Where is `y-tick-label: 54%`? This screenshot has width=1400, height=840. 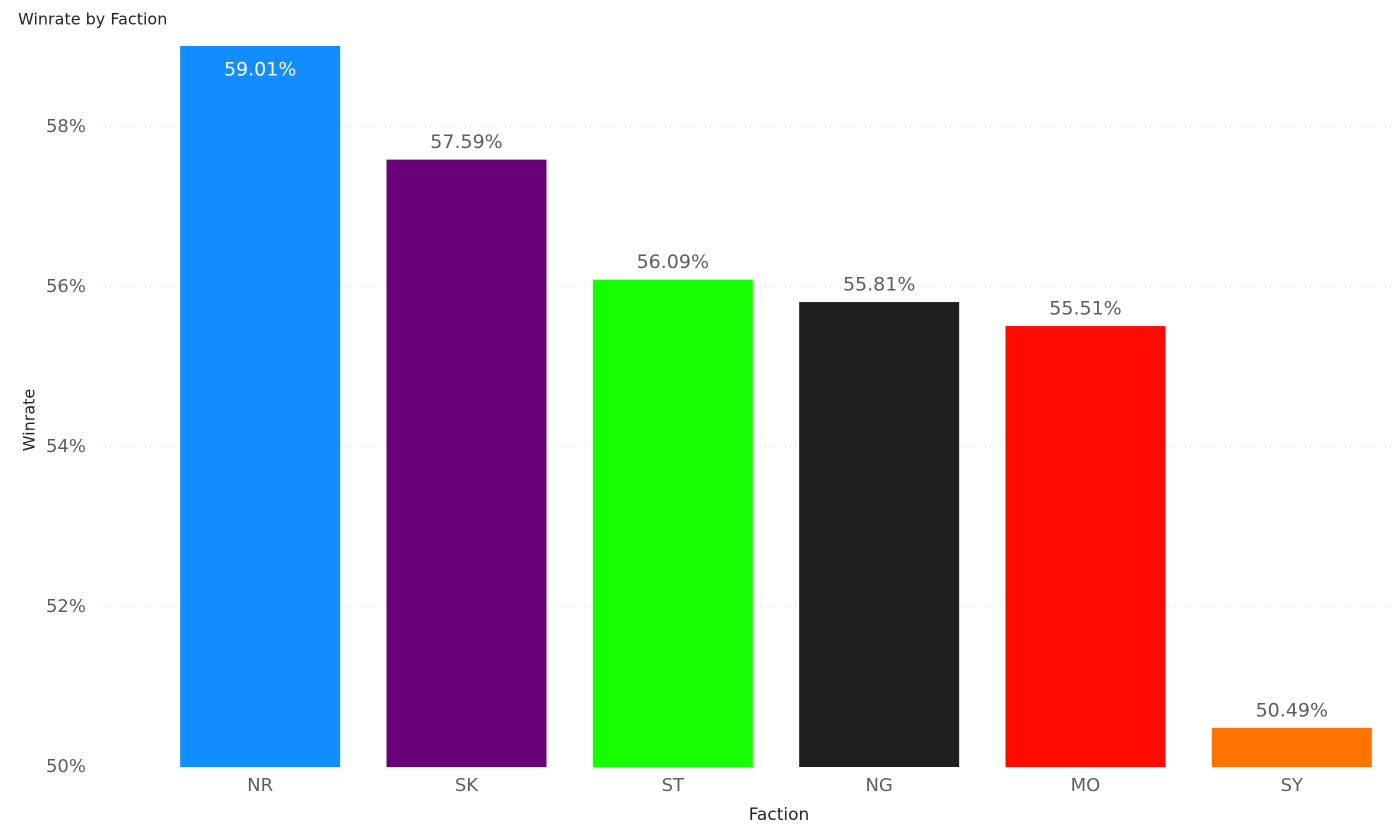 y-tick-label: 54% is located at coordinates (66, 446).